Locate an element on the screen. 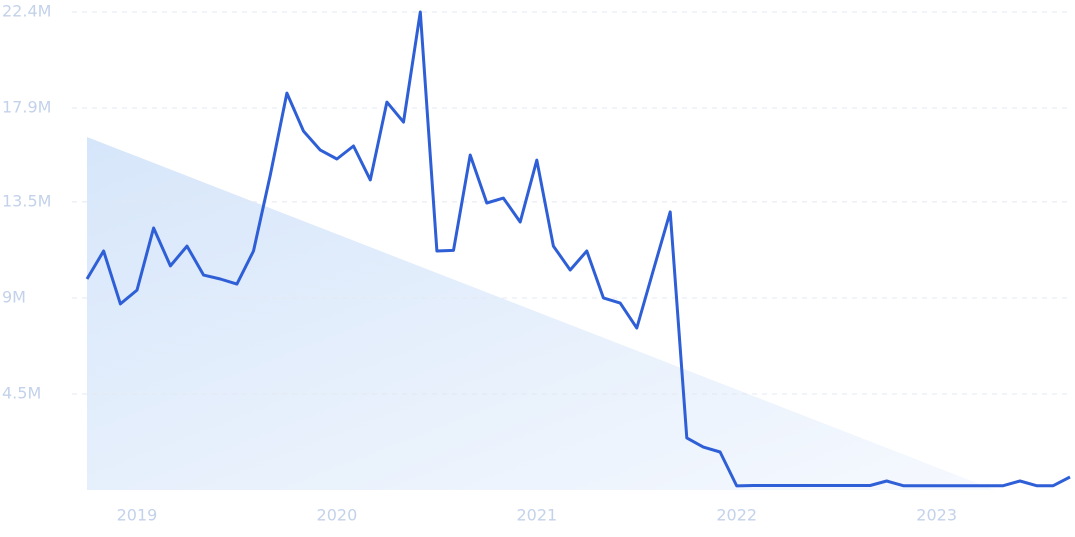 The width and height of the screenshot is (1075, 537). y-tick-label: 17.9M is located at coordinates (26, 107).